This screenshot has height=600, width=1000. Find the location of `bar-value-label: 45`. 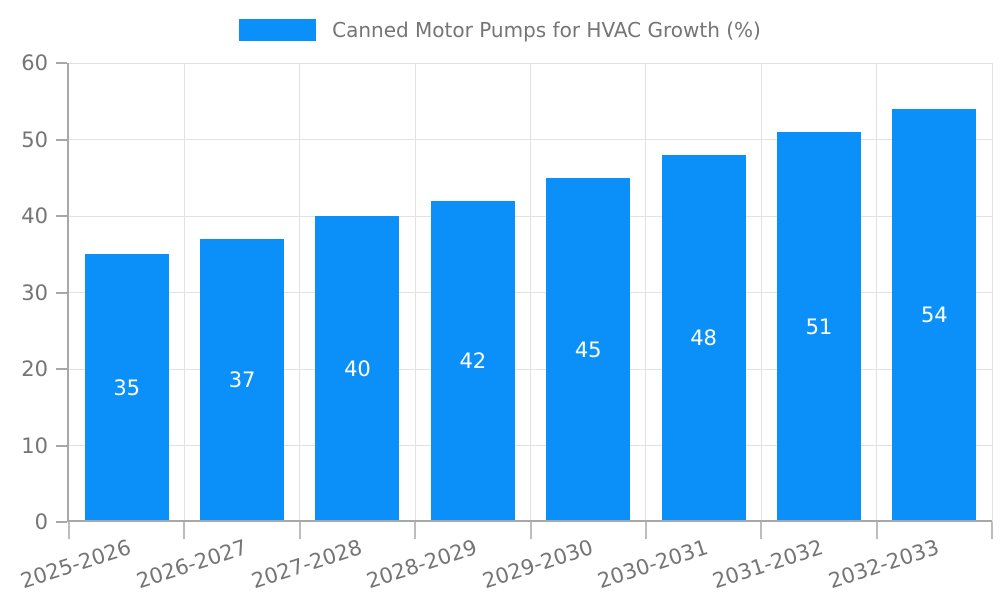

bar-value-label: 45 is located at coordinates (588, 349).